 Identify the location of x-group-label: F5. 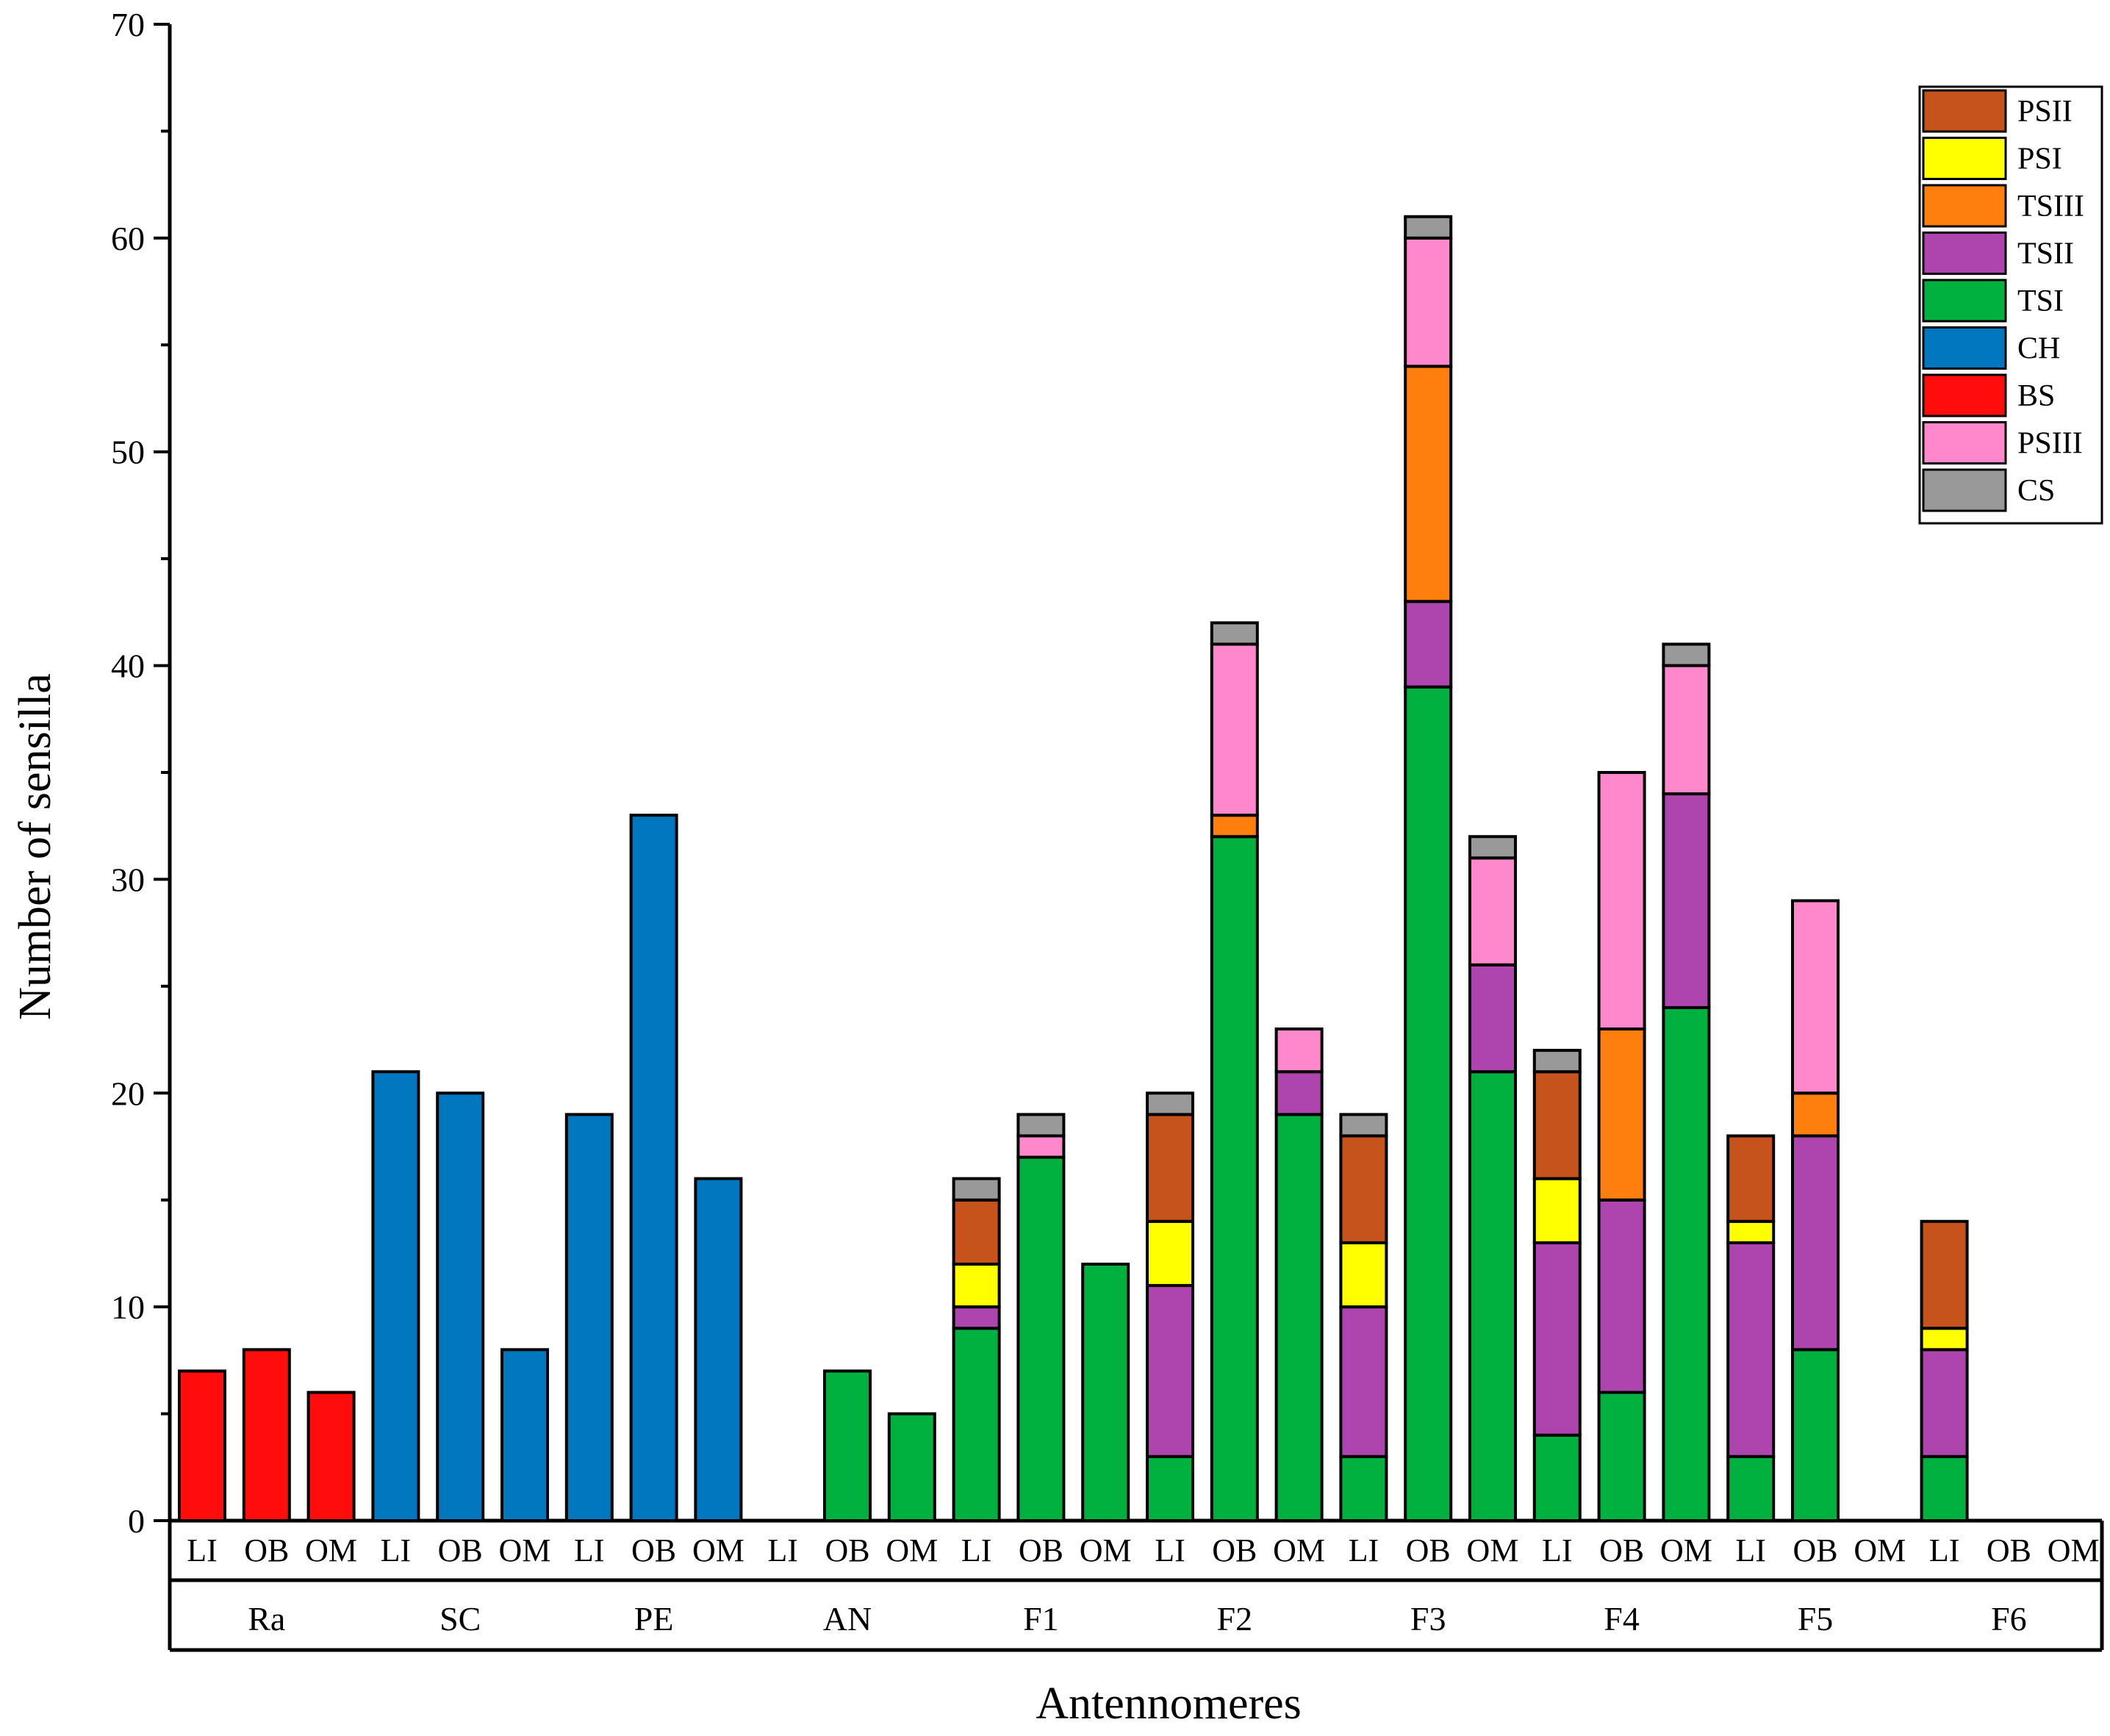
(1816, 1619).